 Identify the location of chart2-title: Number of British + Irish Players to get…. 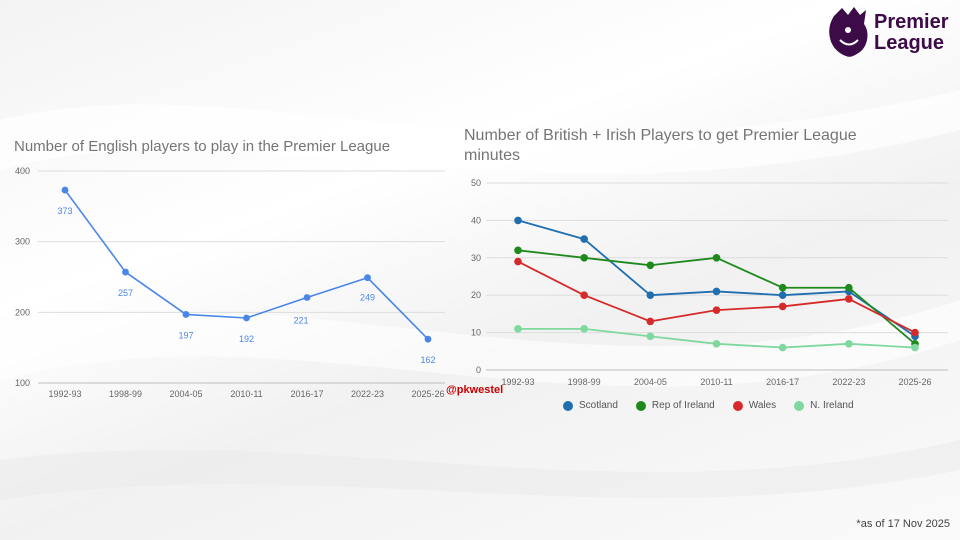
(660, 145).